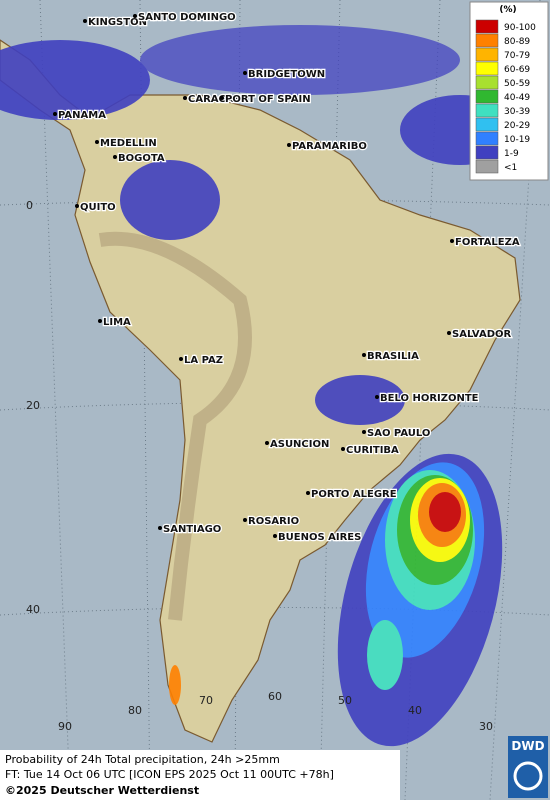 This screenshot has height=804, width=550. I want to click on logo-swirl, so click(528, 776).